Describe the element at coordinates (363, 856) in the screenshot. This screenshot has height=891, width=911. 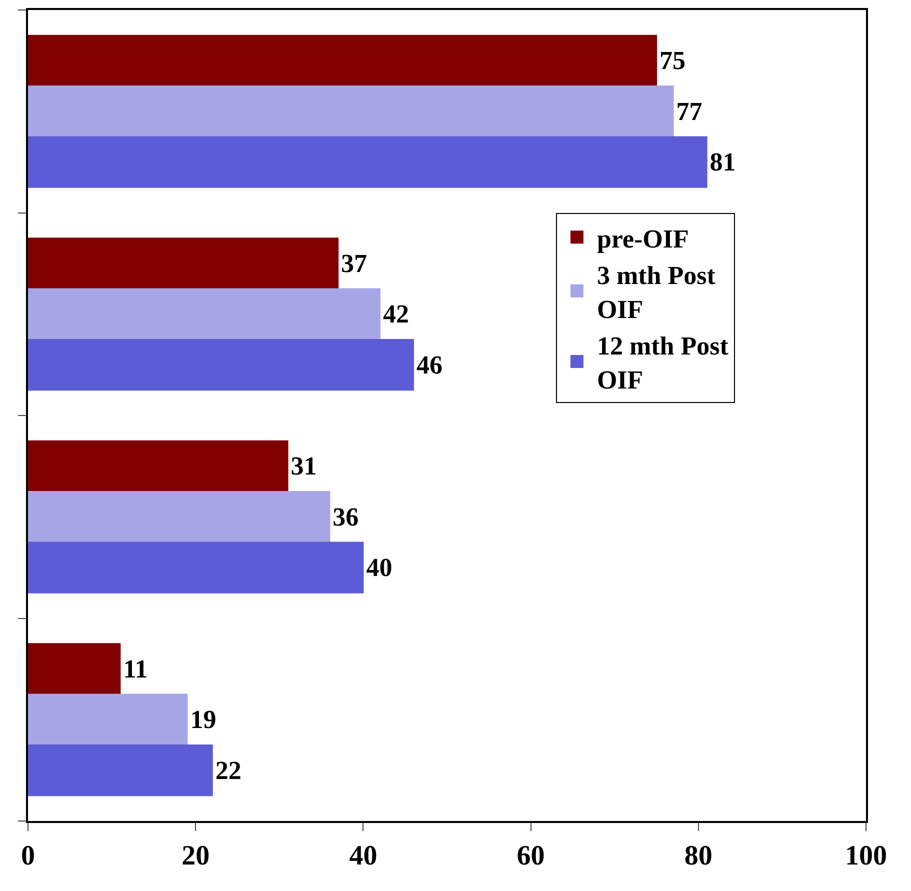
I see `x-tick-label: 40` at that location.